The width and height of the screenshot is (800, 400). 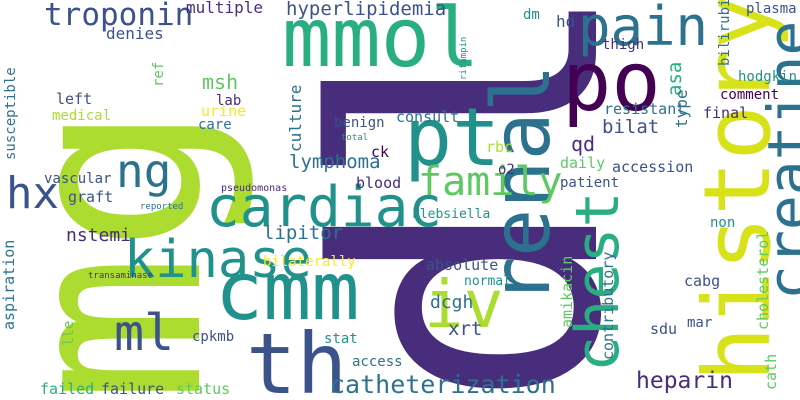 What do you see at coordinates (567, 291) in the screenshot?
I see `word-amikacin: amikacin` at bounding box center [567, 291].